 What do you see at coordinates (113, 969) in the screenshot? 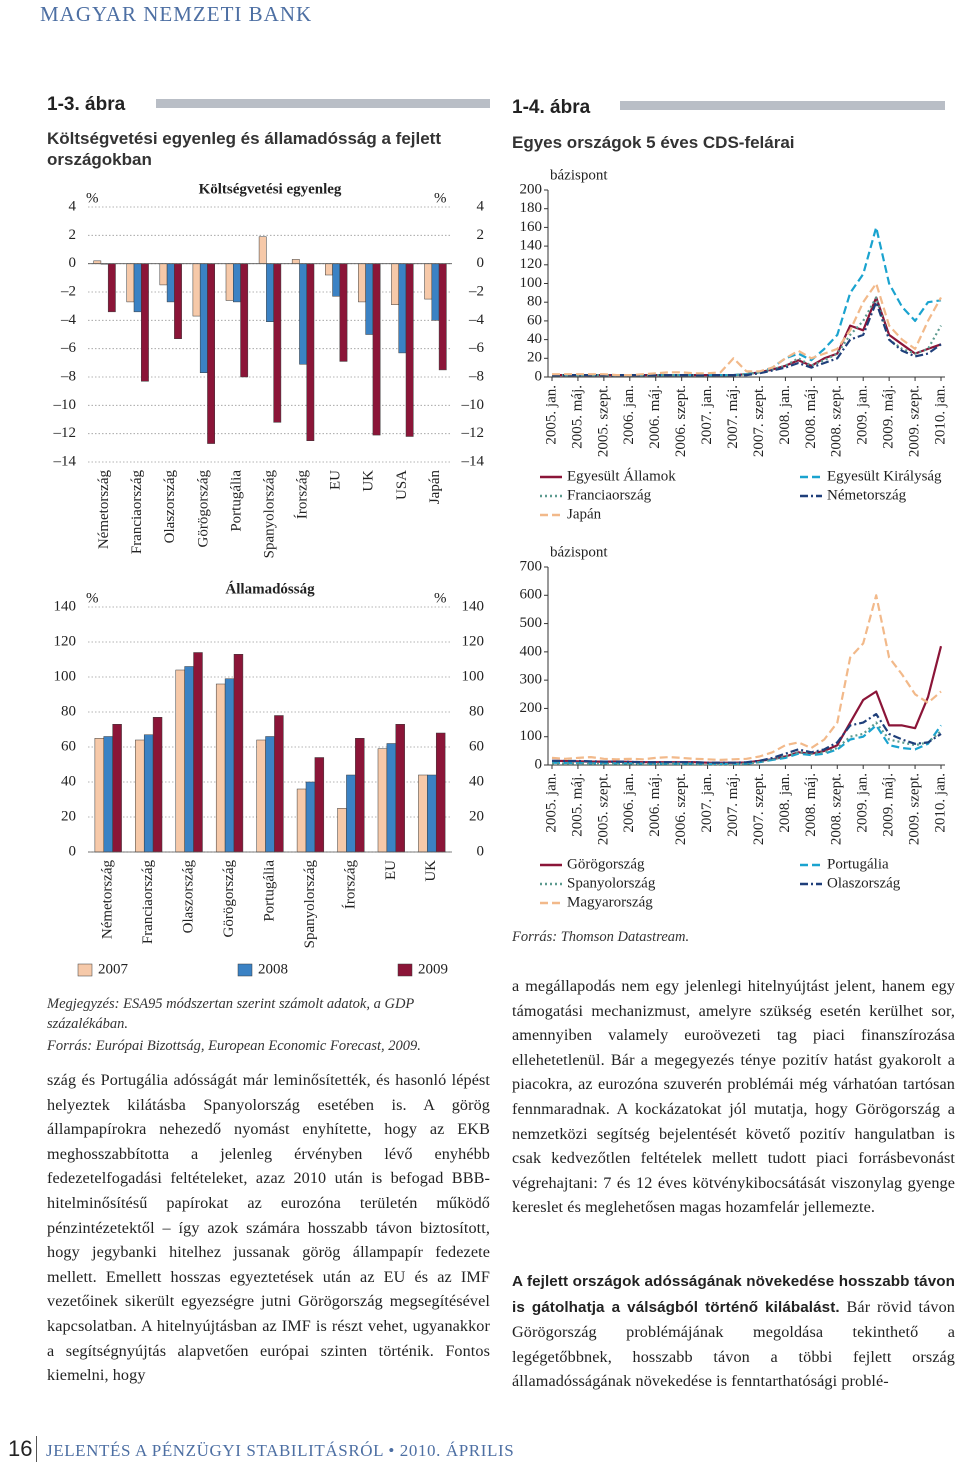
I see `legend-label: 2007` at bounding box center [113, 969].